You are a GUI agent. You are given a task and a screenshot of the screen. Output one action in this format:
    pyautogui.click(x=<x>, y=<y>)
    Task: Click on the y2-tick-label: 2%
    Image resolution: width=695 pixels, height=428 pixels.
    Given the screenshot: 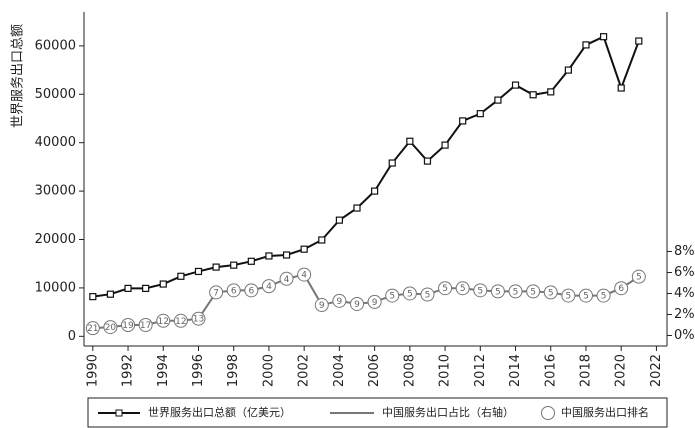 What is the action you would take?
    pyautogui.click(x=684, y=314)
    